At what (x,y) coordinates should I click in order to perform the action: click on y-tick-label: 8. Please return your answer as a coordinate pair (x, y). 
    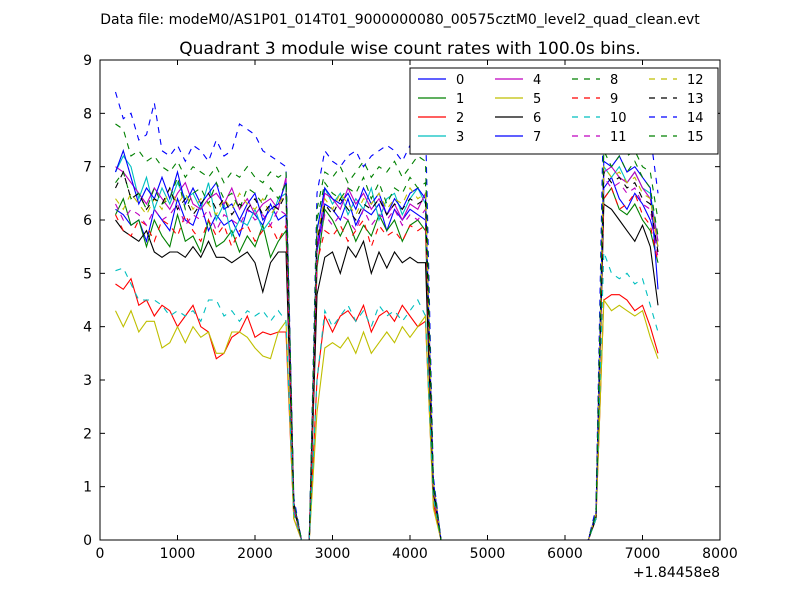
    Looking at the image, I should click on (87, 114).